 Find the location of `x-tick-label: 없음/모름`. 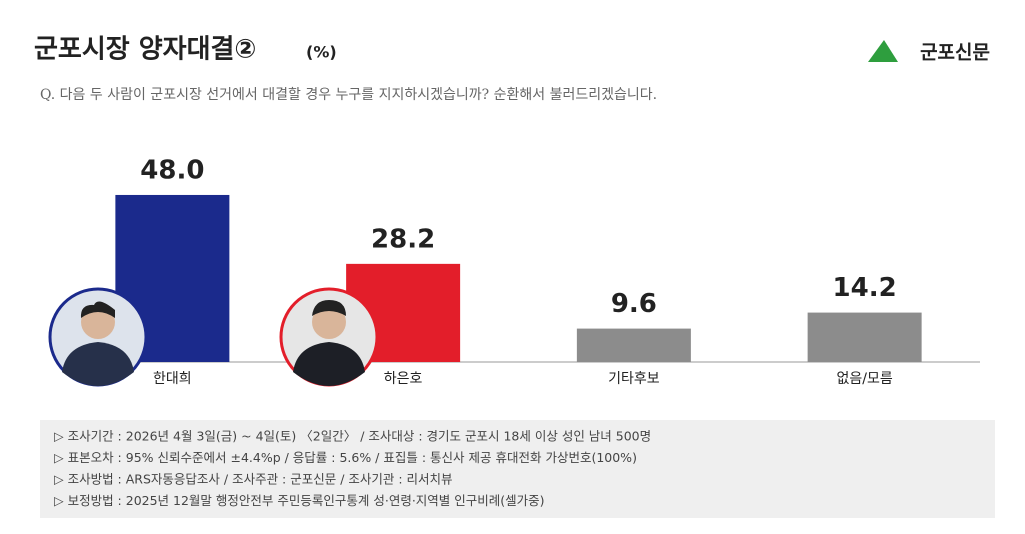

x-tick-label: 없음/모름 is located at coordinates (865, 379).